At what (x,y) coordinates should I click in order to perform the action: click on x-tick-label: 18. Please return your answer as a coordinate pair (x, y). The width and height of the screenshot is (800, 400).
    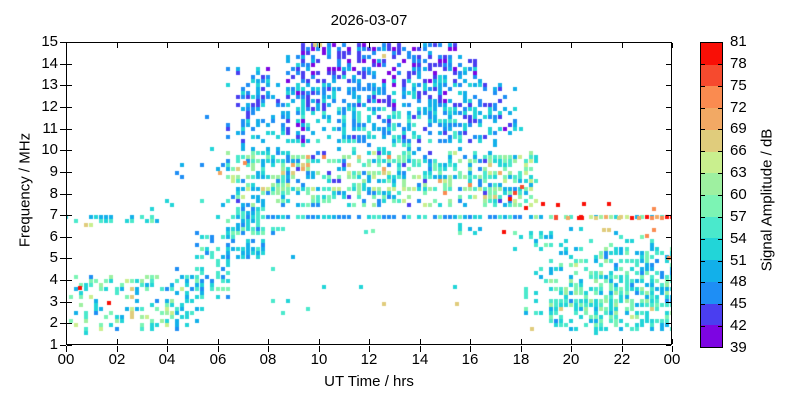
    Looking at the image, I should click on (521, 359).